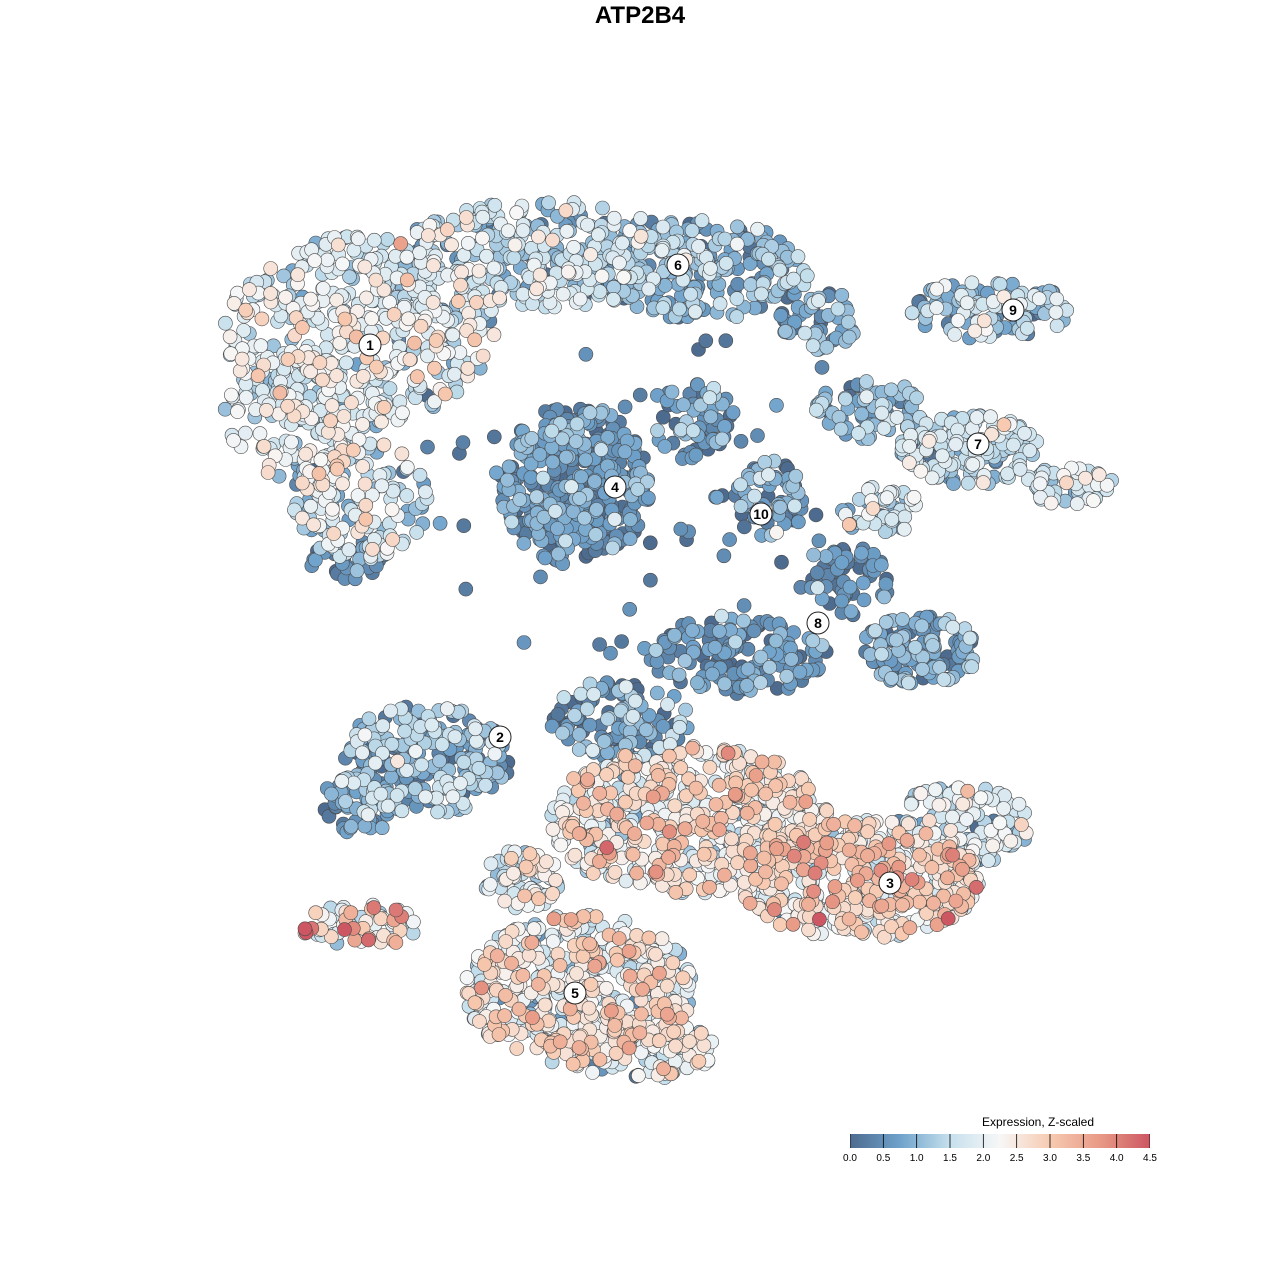 This screenshot has height=1280, width=1280. Describe the element at coordinates (370, 345) in the screenshot. I see `cluster-label-text: 1` at that location.